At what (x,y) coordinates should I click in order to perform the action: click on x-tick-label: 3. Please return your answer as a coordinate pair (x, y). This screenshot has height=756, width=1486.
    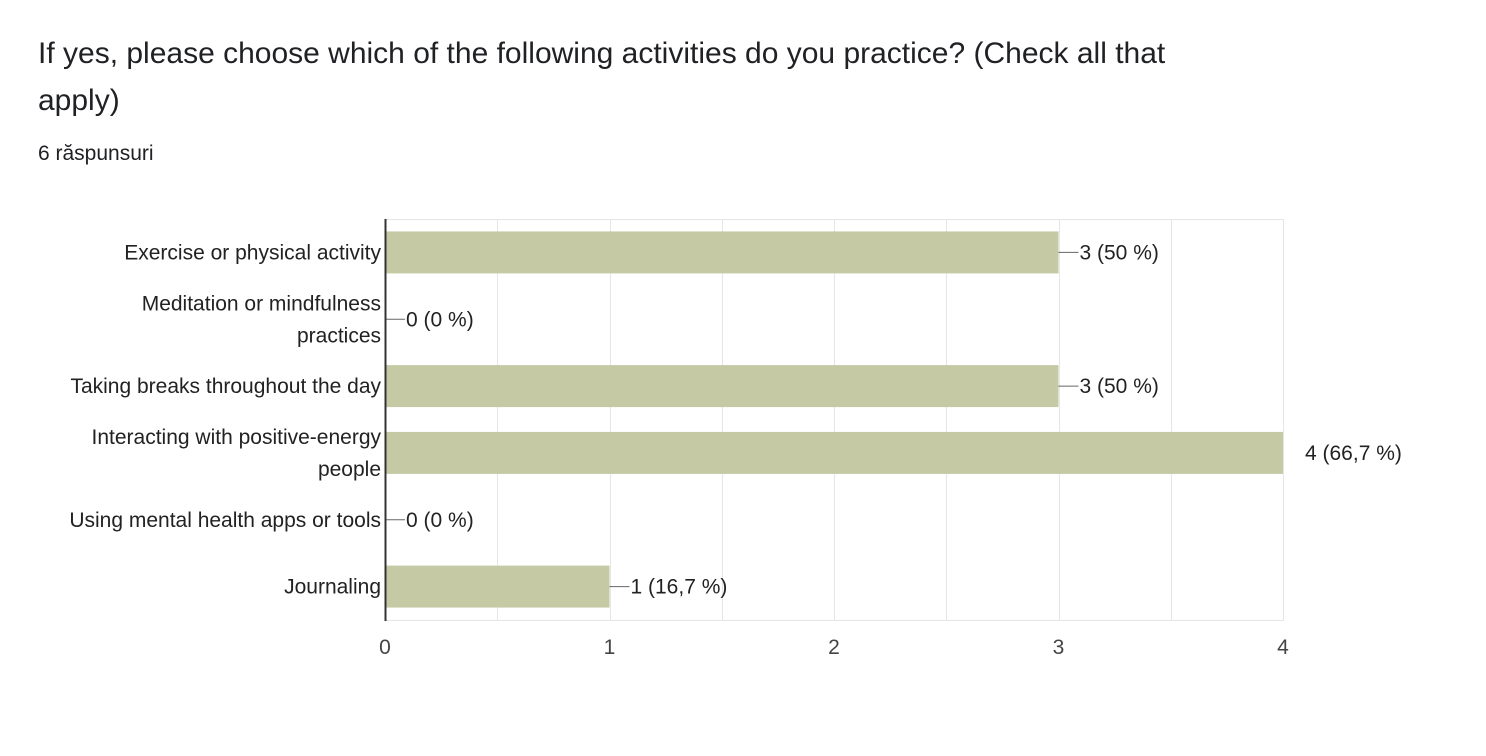
    Looking at the image, I should click on (1059, 647).